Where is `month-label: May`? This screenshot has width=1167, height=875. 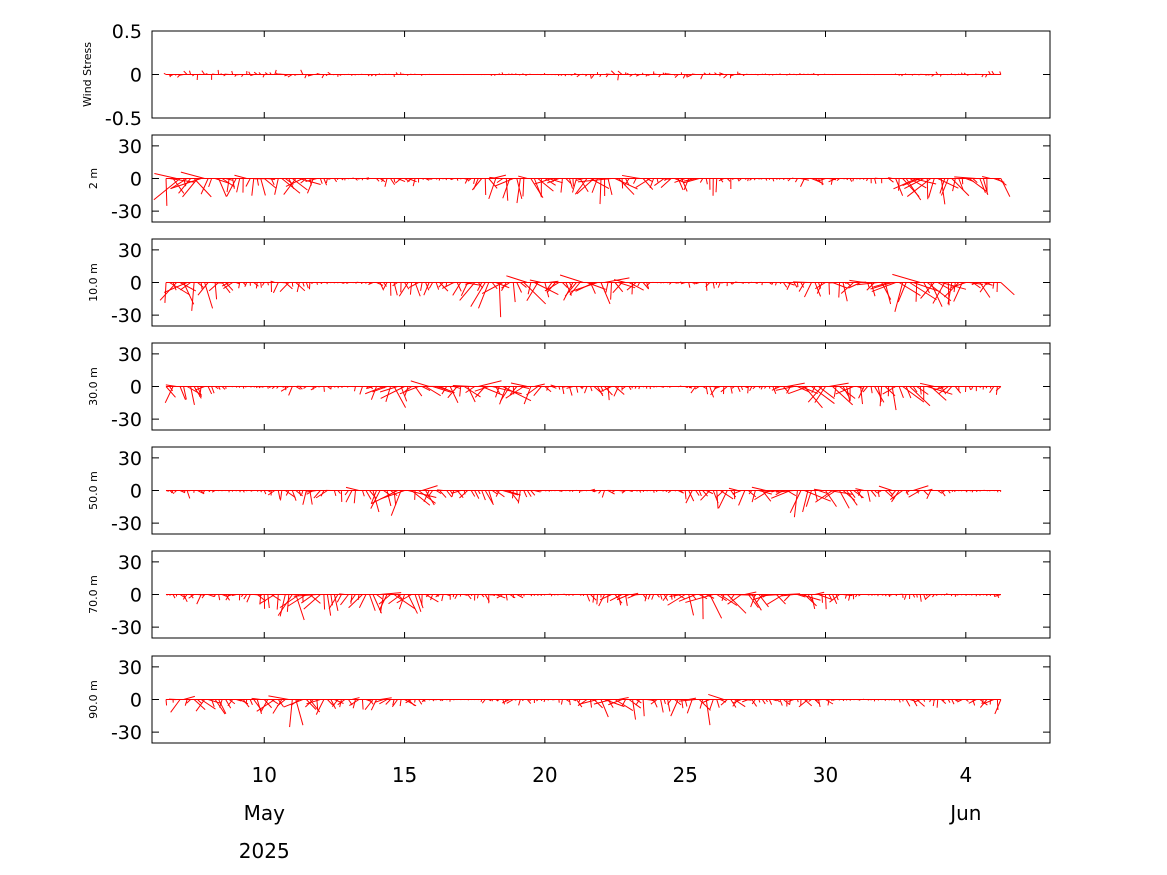
month-label: May is located at coordinates (265, 813).